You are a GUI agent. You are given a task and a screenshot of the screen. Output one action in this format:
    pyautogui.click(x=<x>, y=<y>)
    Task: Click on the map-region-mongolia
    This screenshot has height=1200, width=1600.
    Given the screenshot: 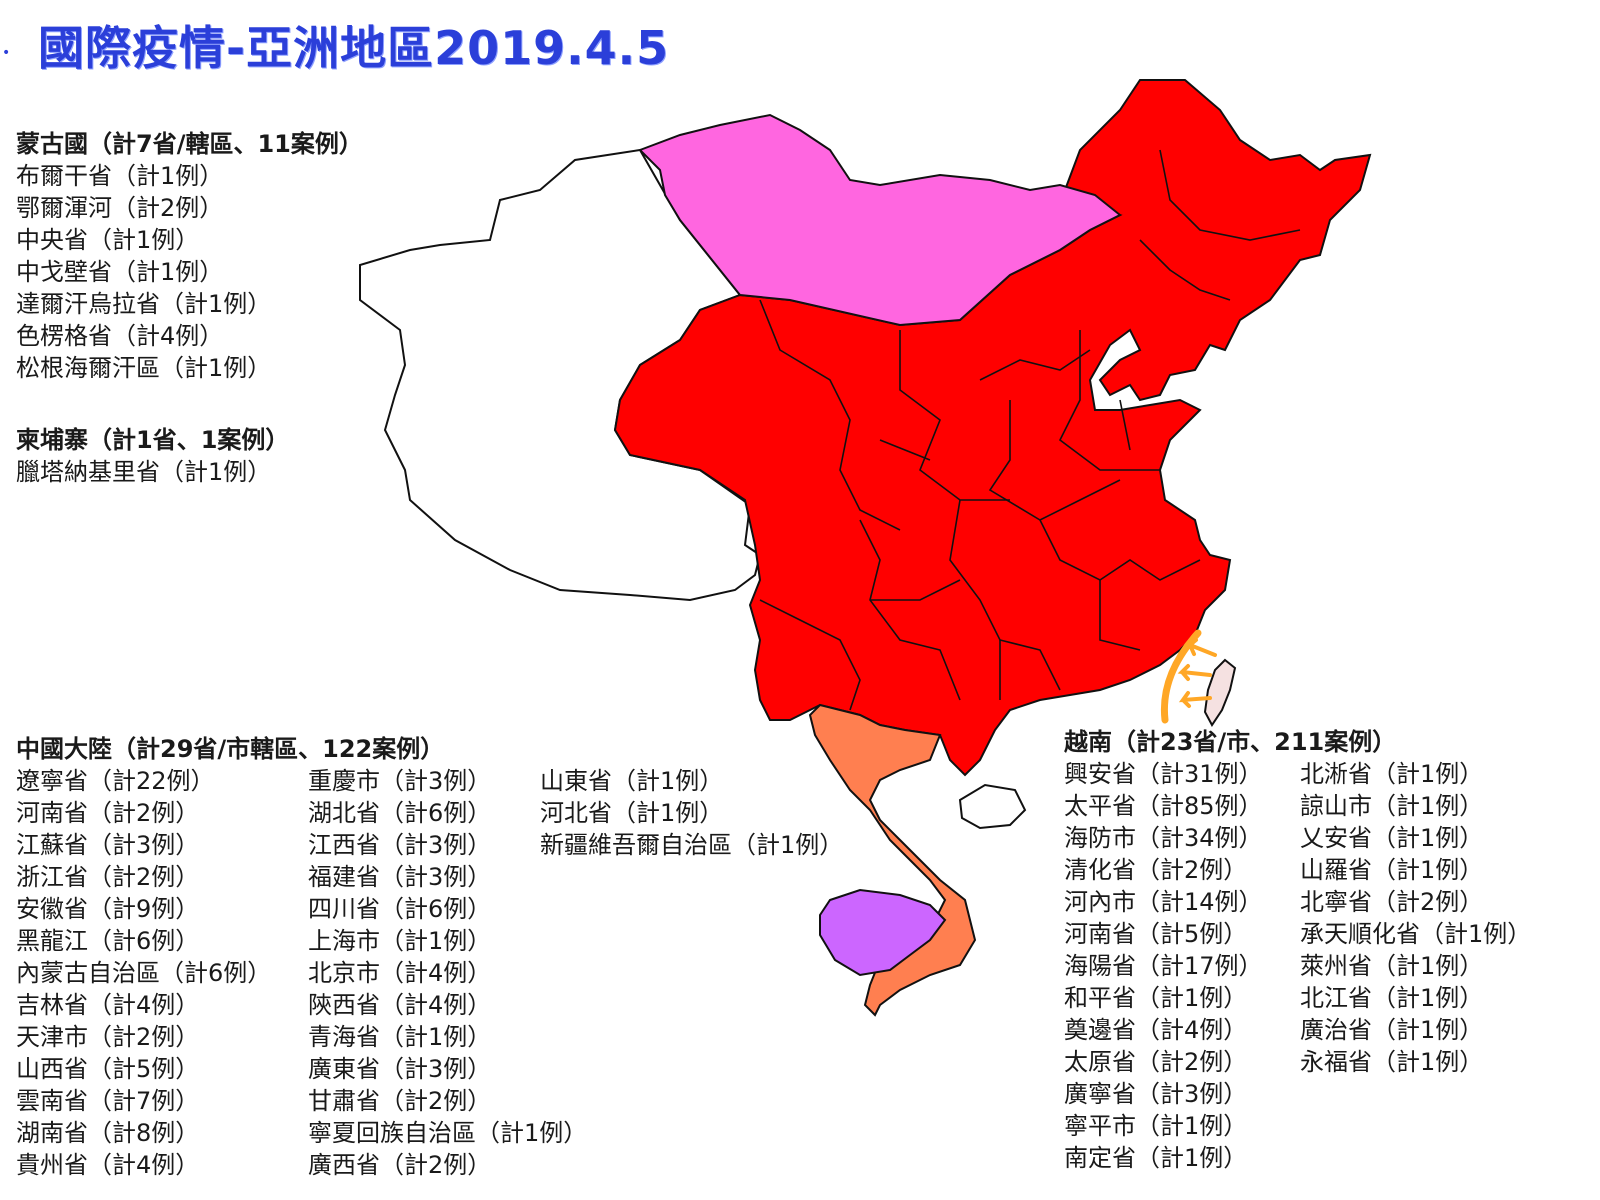 What is the action you would take?
    pyautogui.click(x=880, y=220)
    